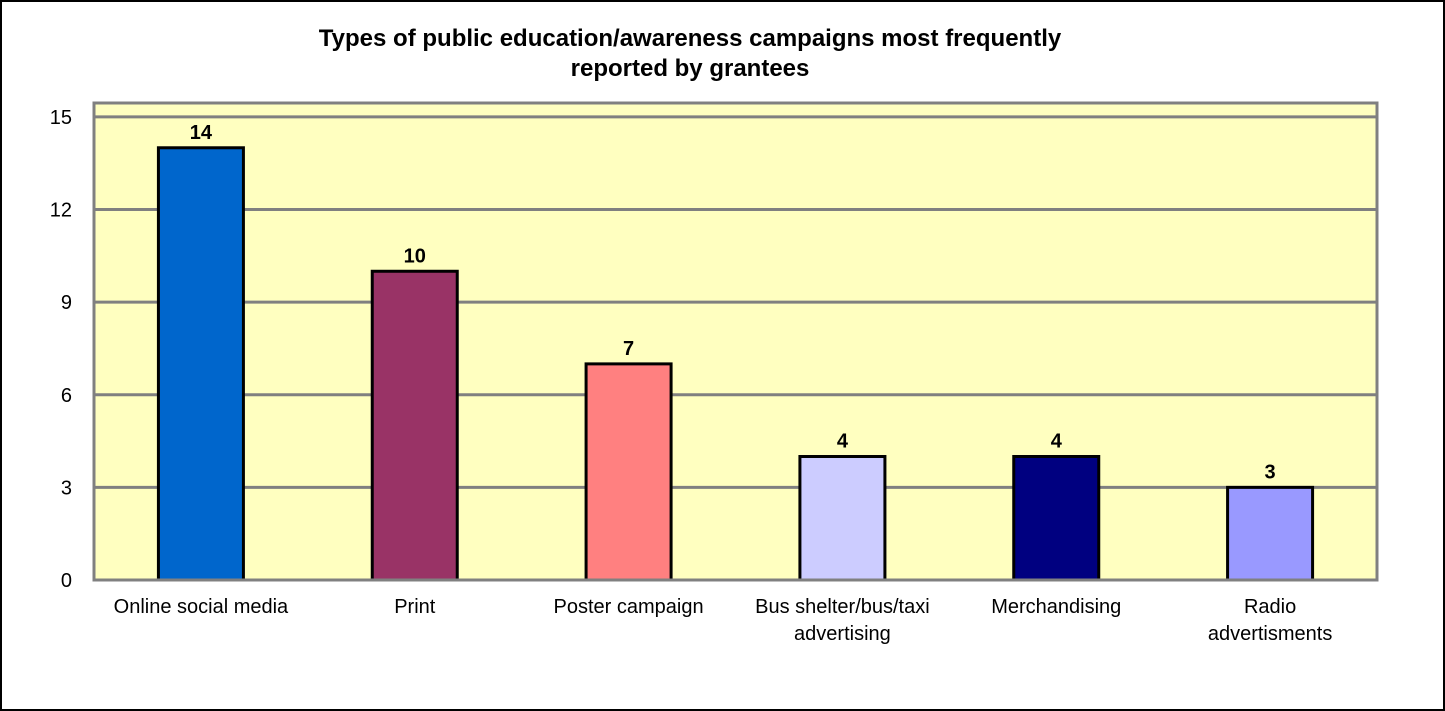 The image size is (1445, 711). Describe the element at coordinates (61, 211) in the screenshot. I see `y-tick-label: 12` at that location.